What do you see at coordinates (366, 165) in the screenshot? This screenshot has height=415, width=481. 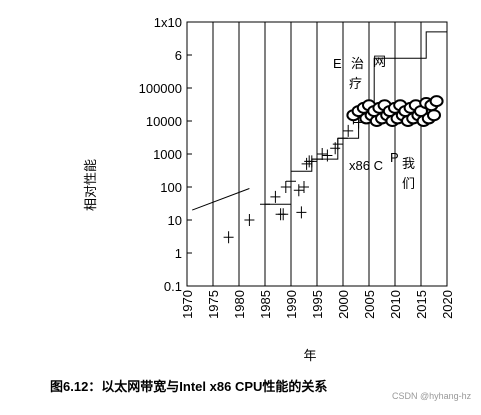 I see `annotation: x86 C` at bounding box center [366, 165].